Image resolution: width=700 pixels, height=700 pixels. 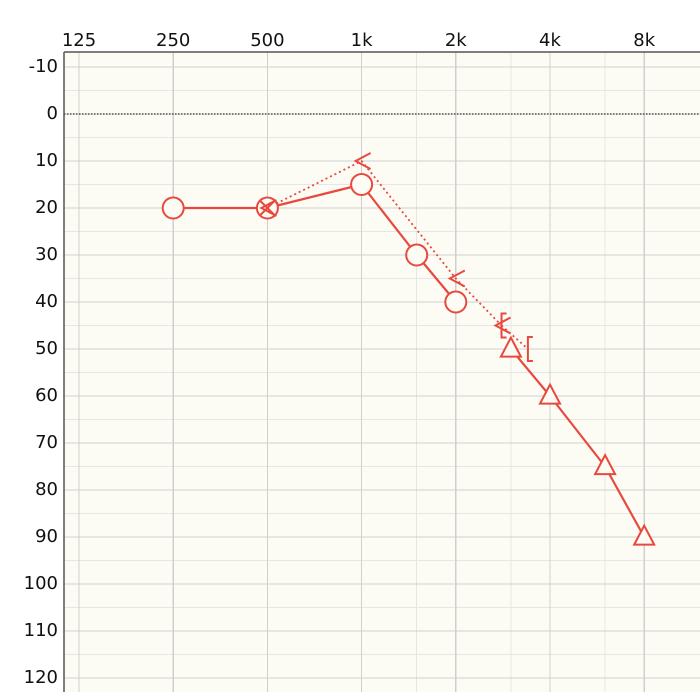 What do you see at coordinates (267, 208) in the screenshot?
I see `cross-marker` at bounding box center [267, 208].